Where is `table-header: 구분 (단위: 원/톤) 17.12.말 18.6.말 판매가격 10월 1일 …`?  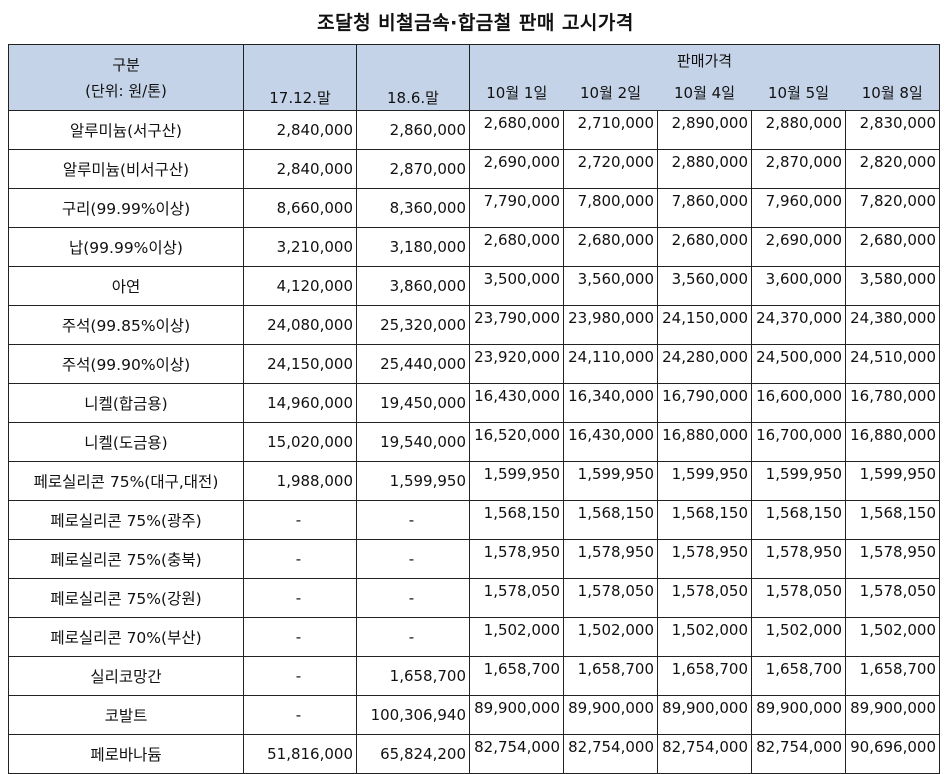
table-header: 구분 (단위: 원/톤) 17.12.말 18.6.말 판매가격 10월 1일 … is located at coordinates (474, 77).